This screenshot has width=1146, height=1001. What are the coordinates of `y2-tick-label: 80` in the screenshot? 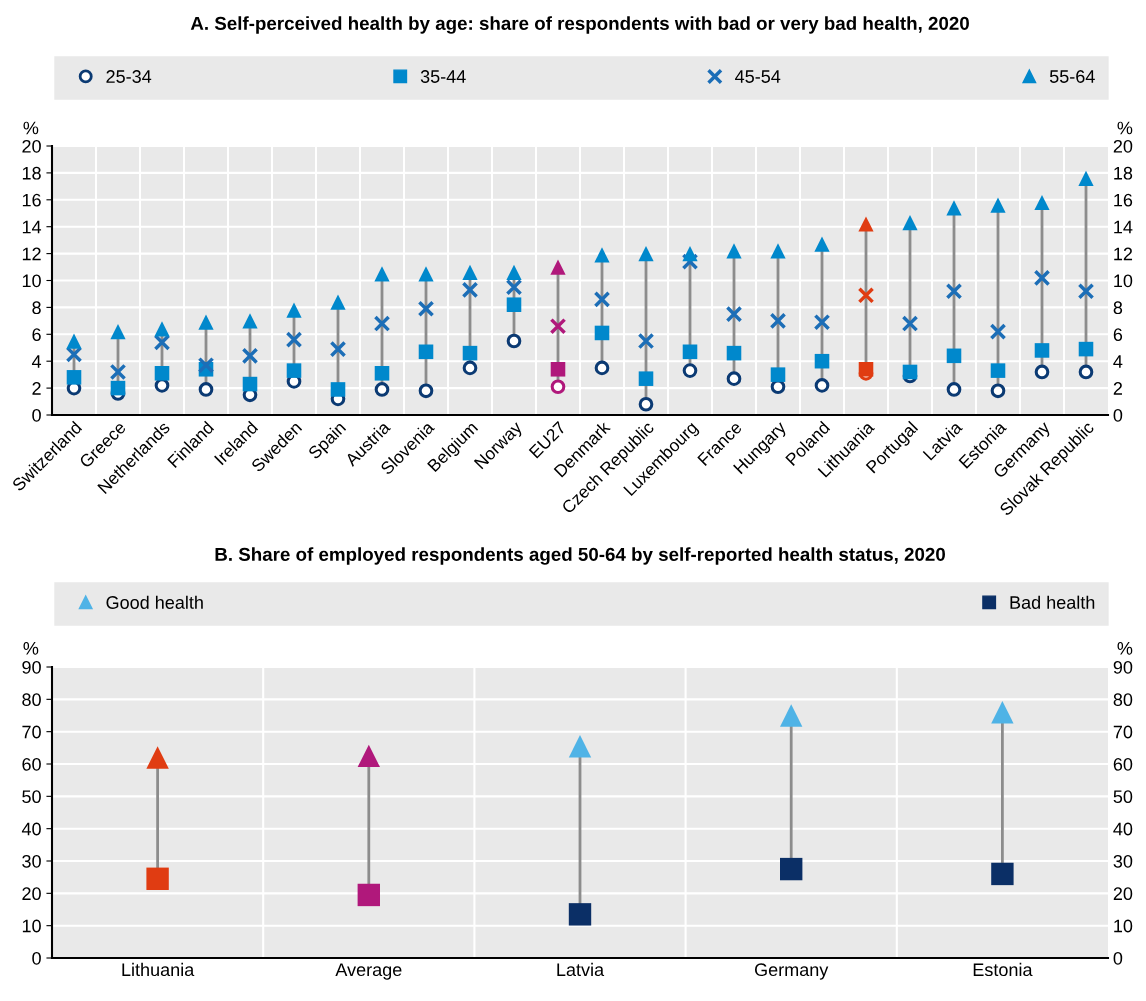 It's located at (1123, 700).